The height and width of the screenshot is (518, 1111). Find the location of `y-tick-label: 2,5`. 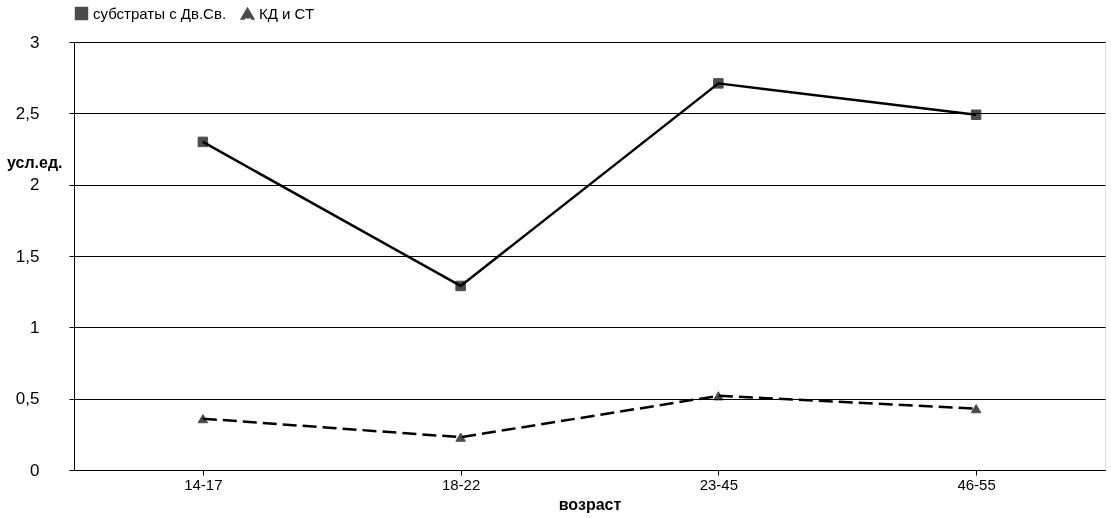

y-tick-label: 2,5 is located at coordinates (27, 113).